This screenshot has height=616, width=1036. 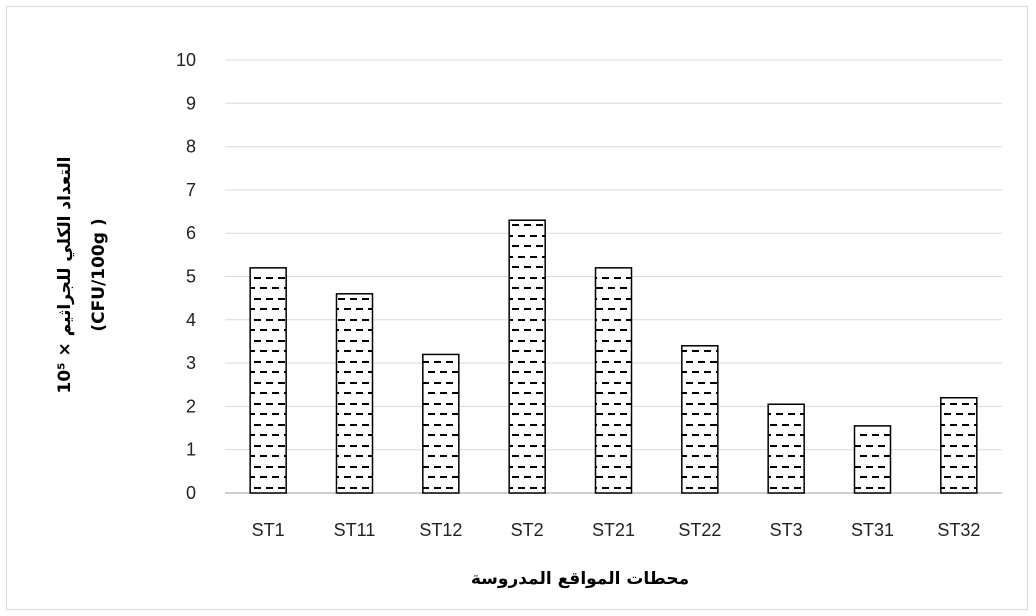 I want to click on x-tick-label: ST32, so click(x=958, y=530).